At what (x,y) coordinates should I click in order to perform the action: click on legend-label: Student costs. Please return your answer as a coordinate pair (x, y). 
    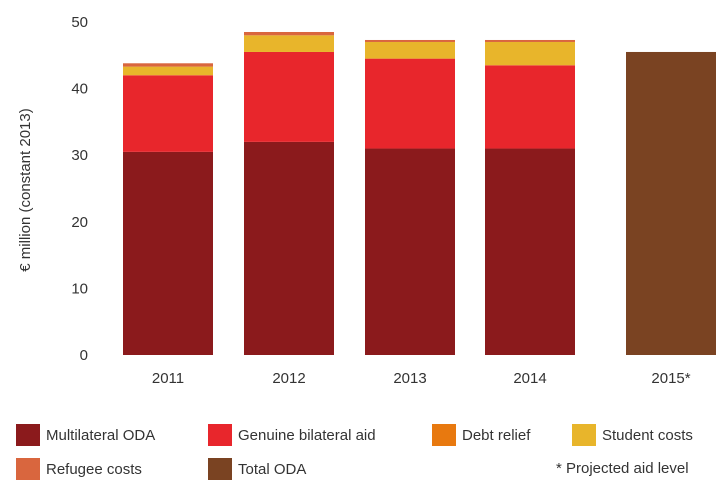
    Looking at the image, I should click on (647, 435).